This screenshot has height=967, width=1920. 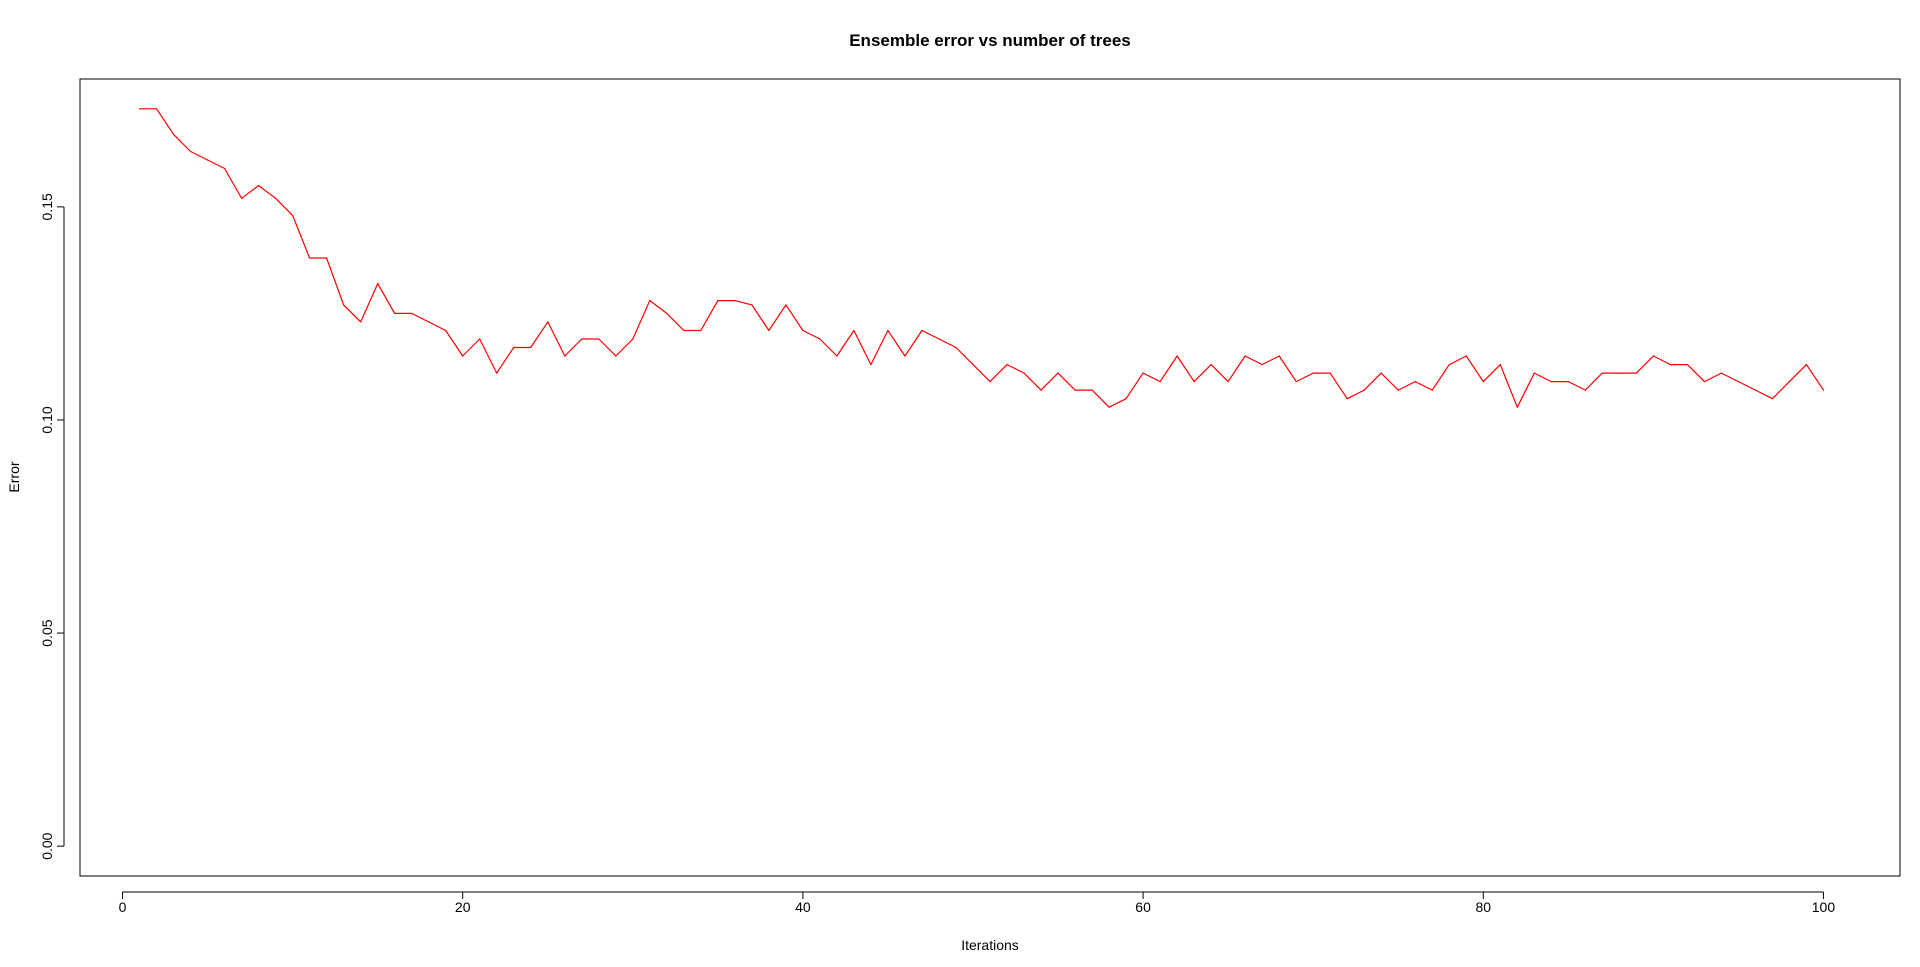 I want to click on x-tick-label: 80, so click(x=1483, y=907).